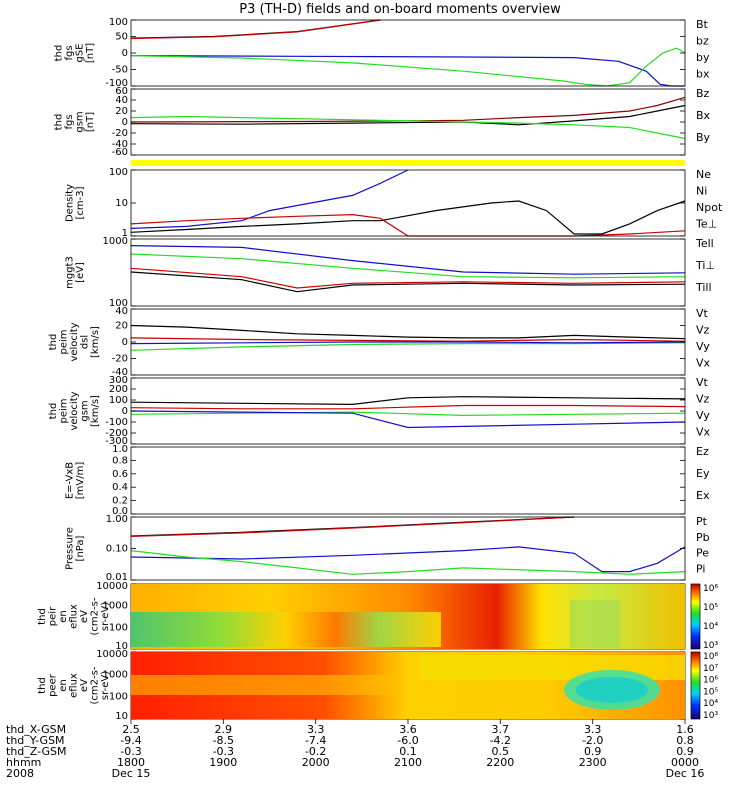 This screenshot has width=750, height=800. I want to click on density-ylabel-line: [cm-3], so click(80, 202).